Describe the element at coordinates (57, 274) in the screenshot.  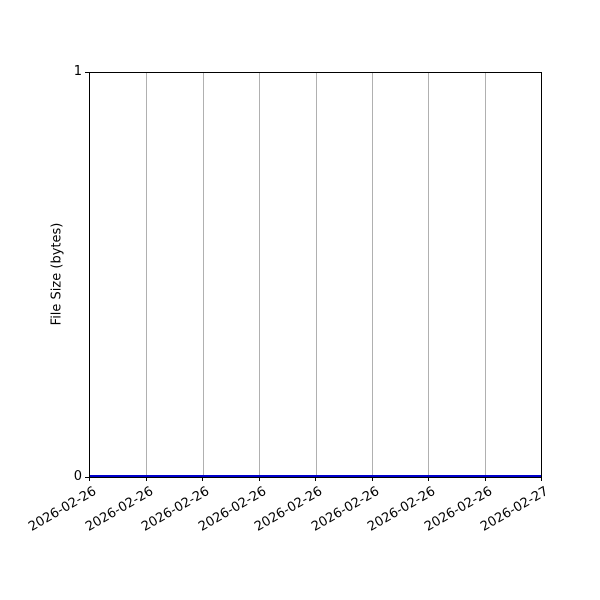
I see `y-axis-label: File Size (bytes)` at that location.